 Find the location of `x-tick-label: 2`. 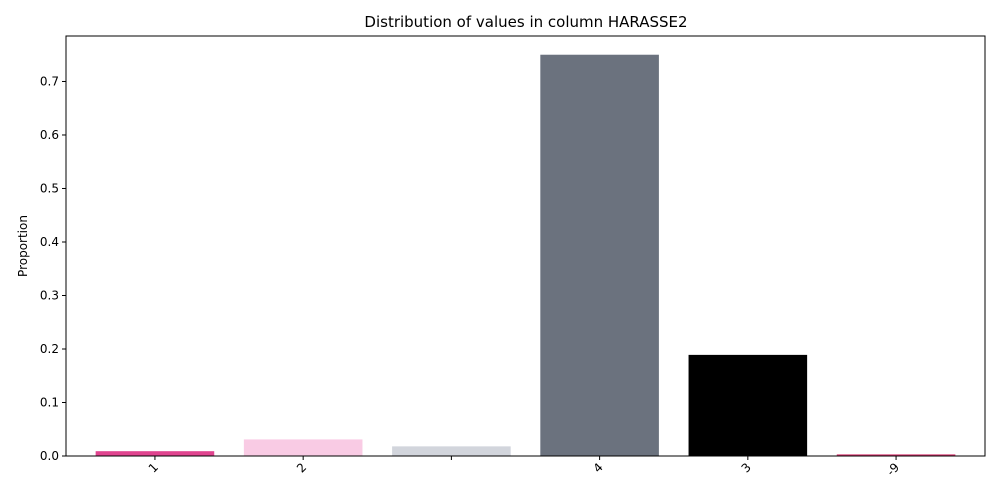

x-tick-label: 2 is located at coordinates (301, 467).